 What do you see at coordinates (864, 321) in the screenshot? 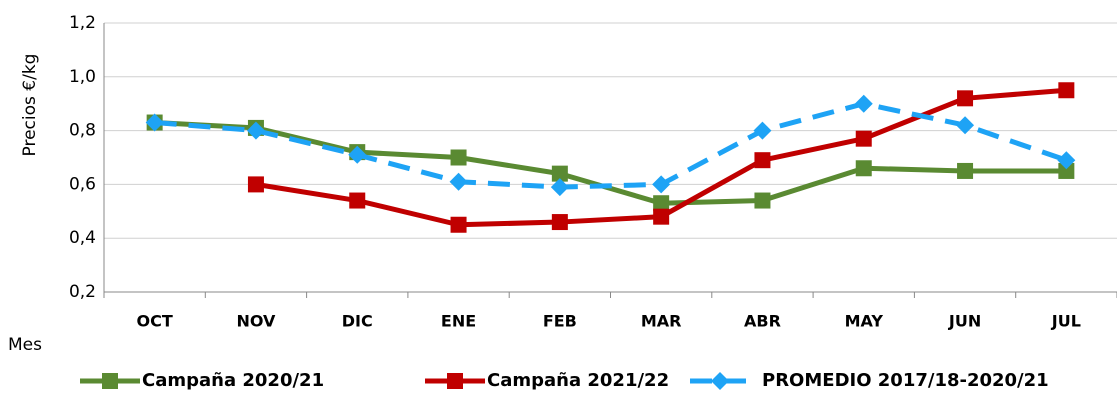
I see `x-tick-label: MAY` at bounding box center [864, 321].